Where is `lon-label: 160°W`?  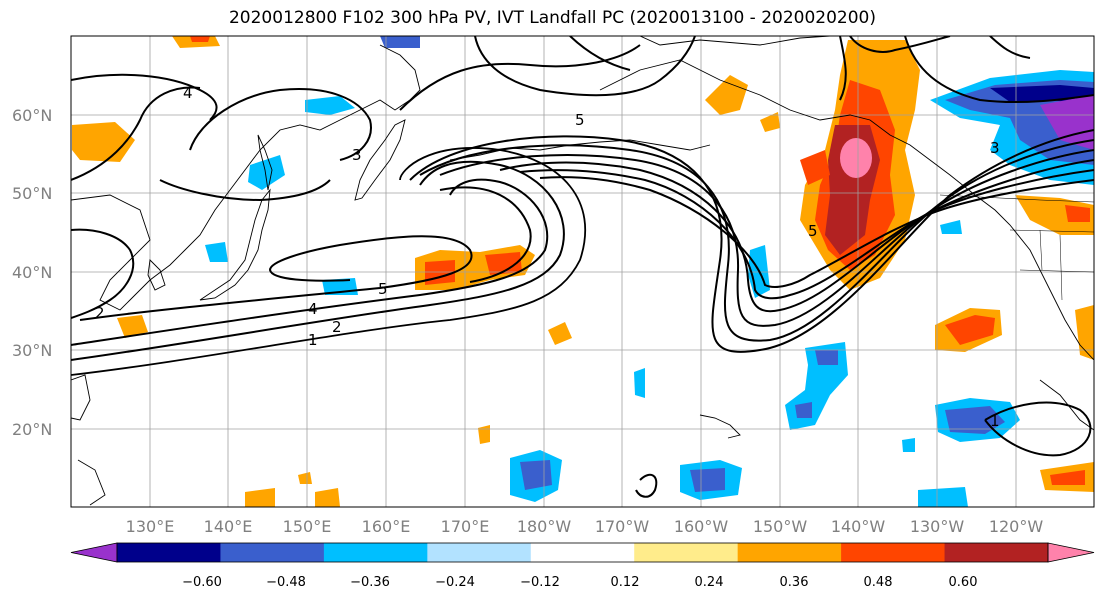
lon-label: 160°W is located at coordinates (701, 526).